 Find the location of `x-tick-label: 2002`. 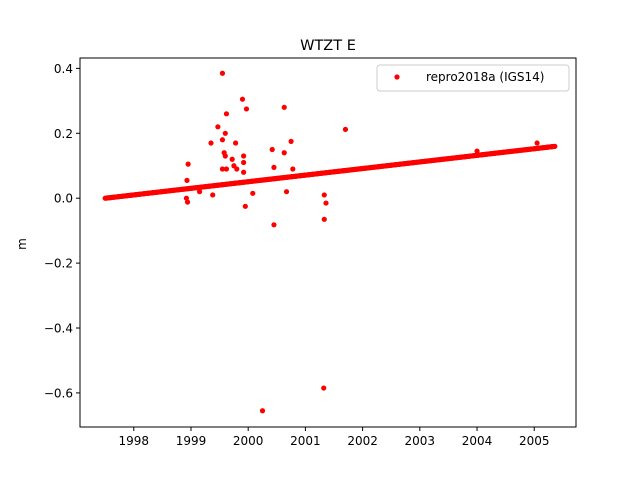

x-tick-label: 2002 is located at coordinates (362, 441).